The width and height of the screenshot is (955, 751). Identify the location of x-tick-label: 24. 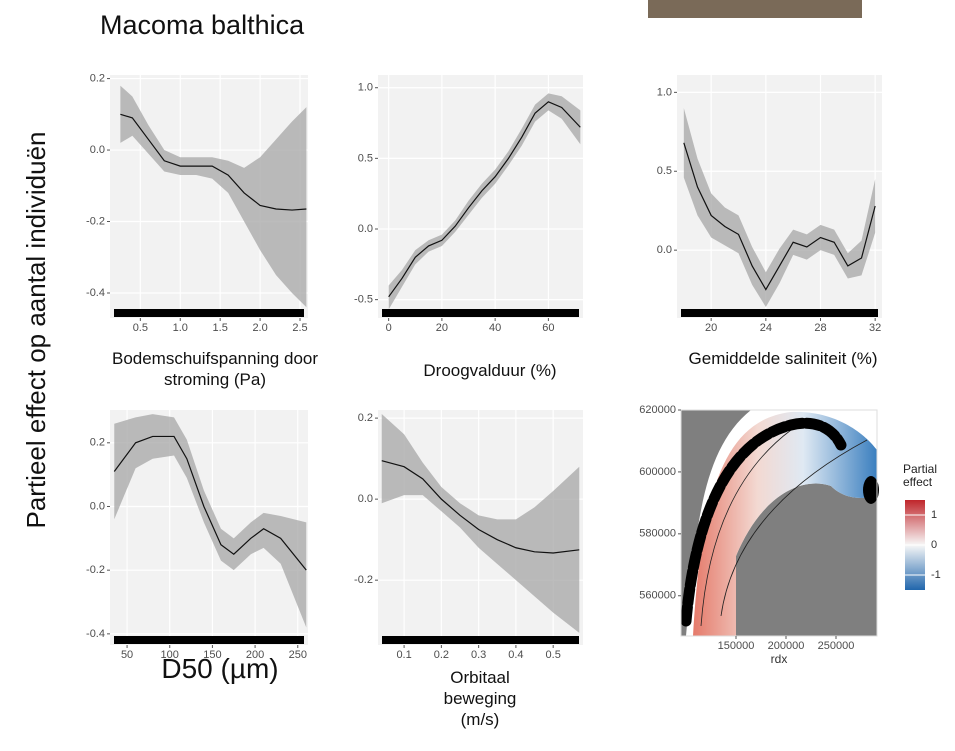
(766, 328).